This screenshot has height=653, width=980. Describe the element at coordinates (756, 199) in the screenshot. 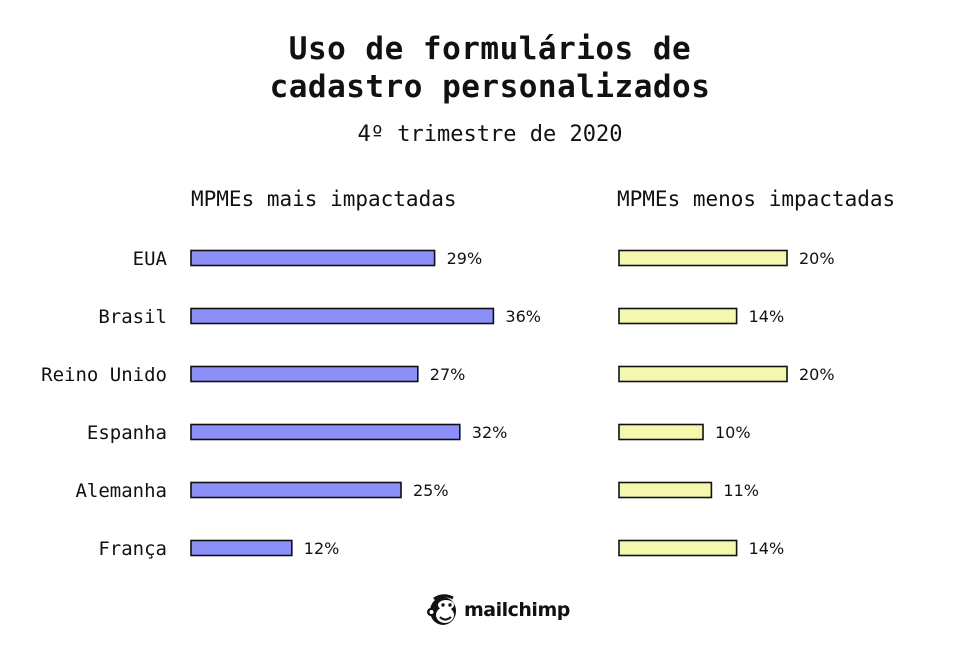

I see `series-header: MPMEs menos impactadas` at that location.